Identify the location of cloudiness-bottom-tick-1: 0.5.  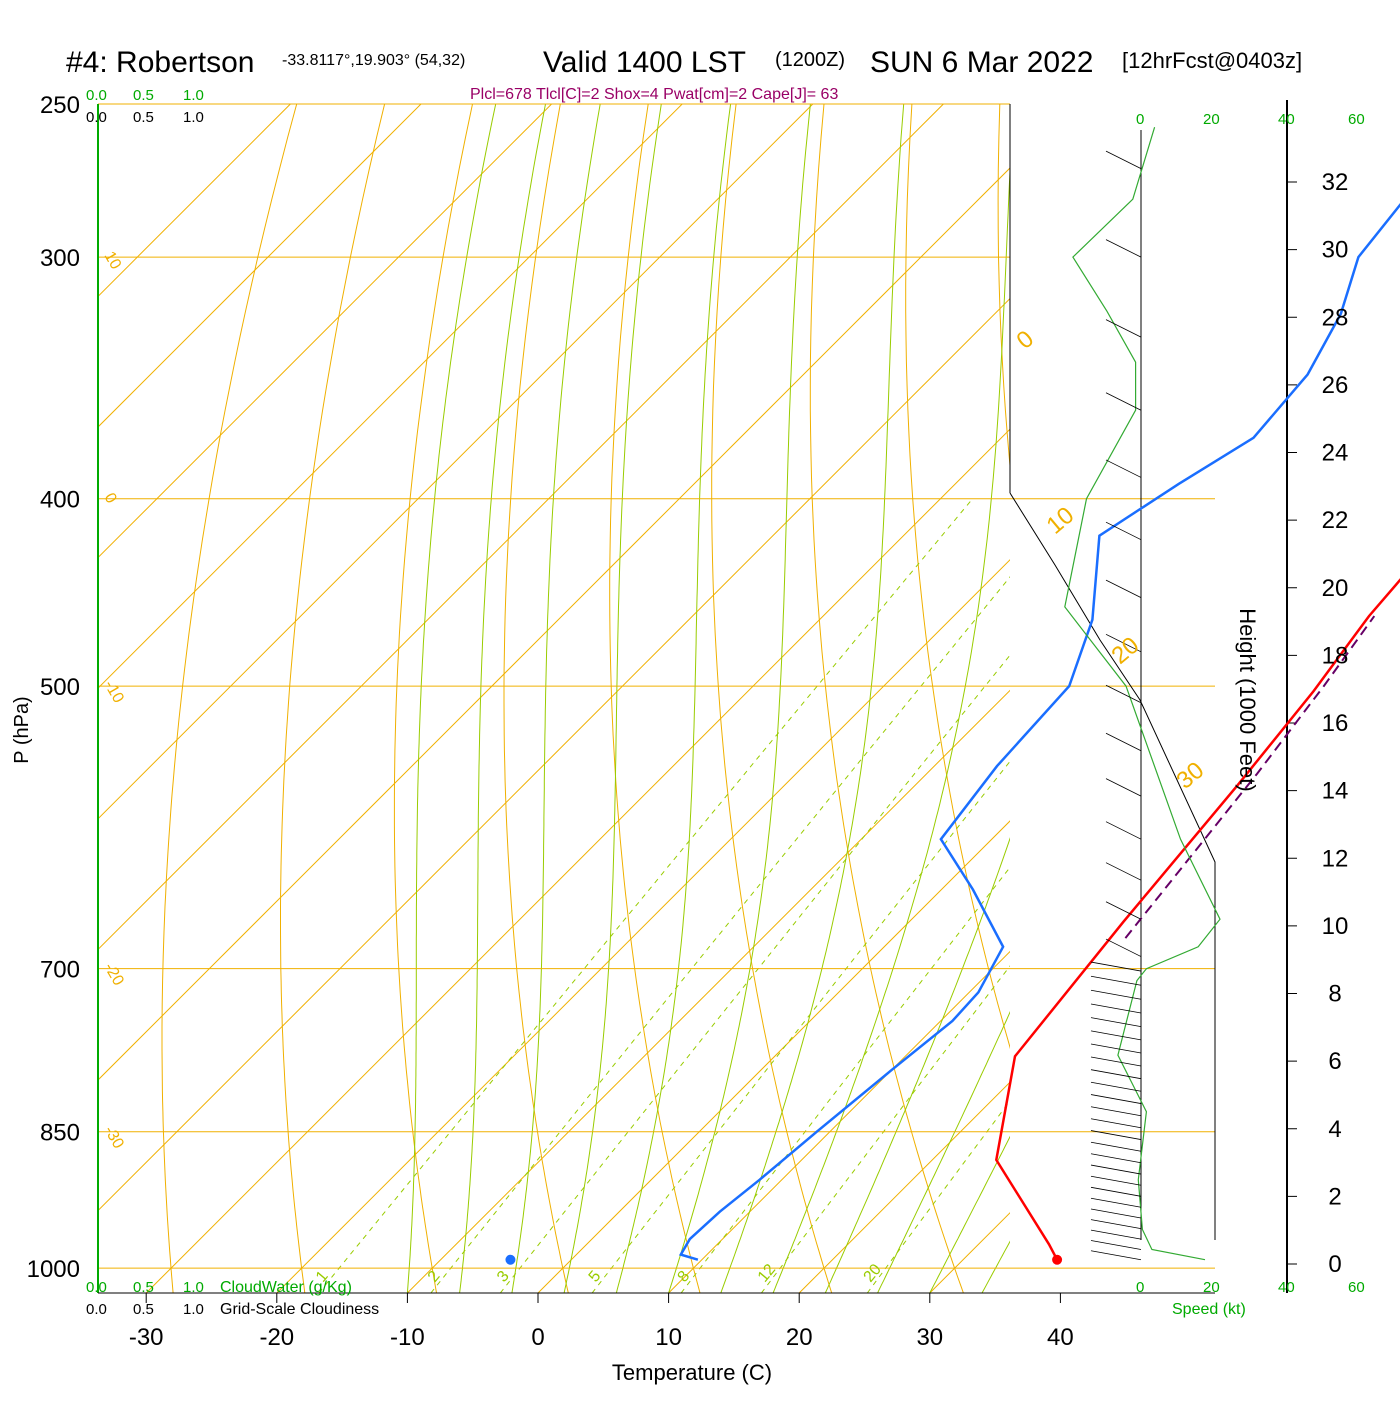
(143, 1309).